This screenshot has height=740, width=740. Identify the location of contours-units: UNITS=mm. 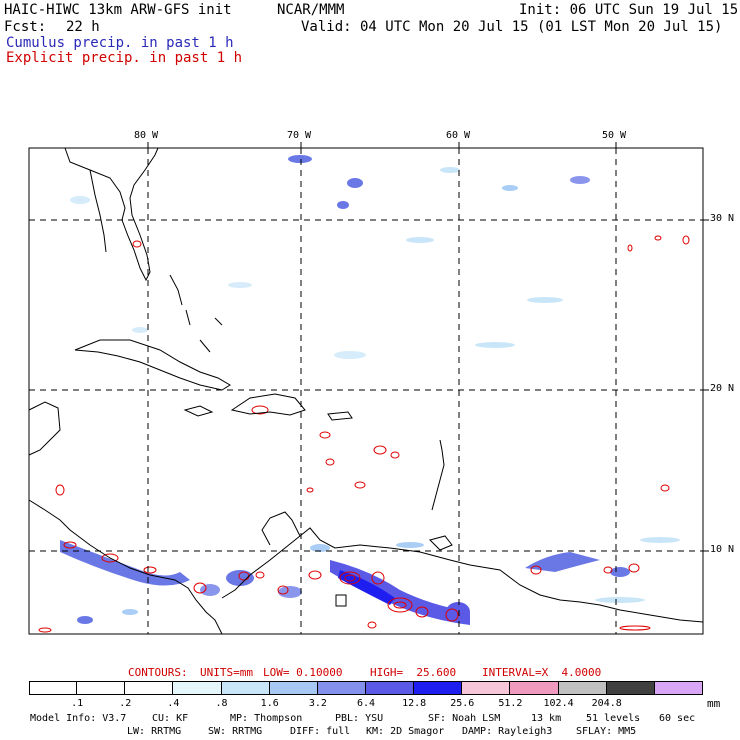
(226, 672).